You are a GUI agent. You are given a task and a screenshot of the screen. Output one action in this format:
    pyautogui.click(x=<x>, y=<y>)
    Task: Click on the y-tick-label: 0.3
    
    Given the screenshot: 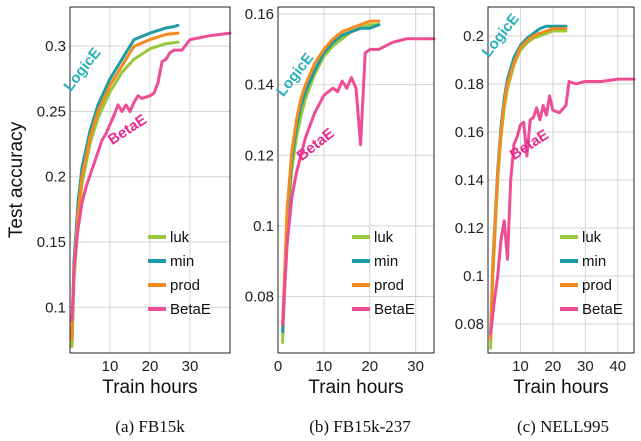 What is the action you would take?
    pyautogui.click(x=55, y=46)
    